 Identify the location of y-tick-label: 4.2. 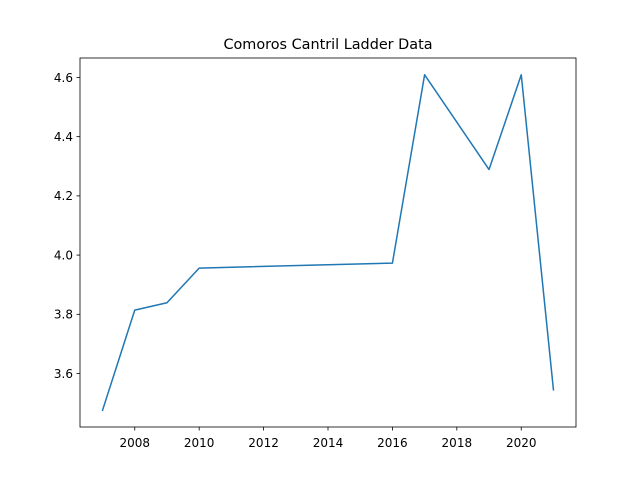
(63, 196).